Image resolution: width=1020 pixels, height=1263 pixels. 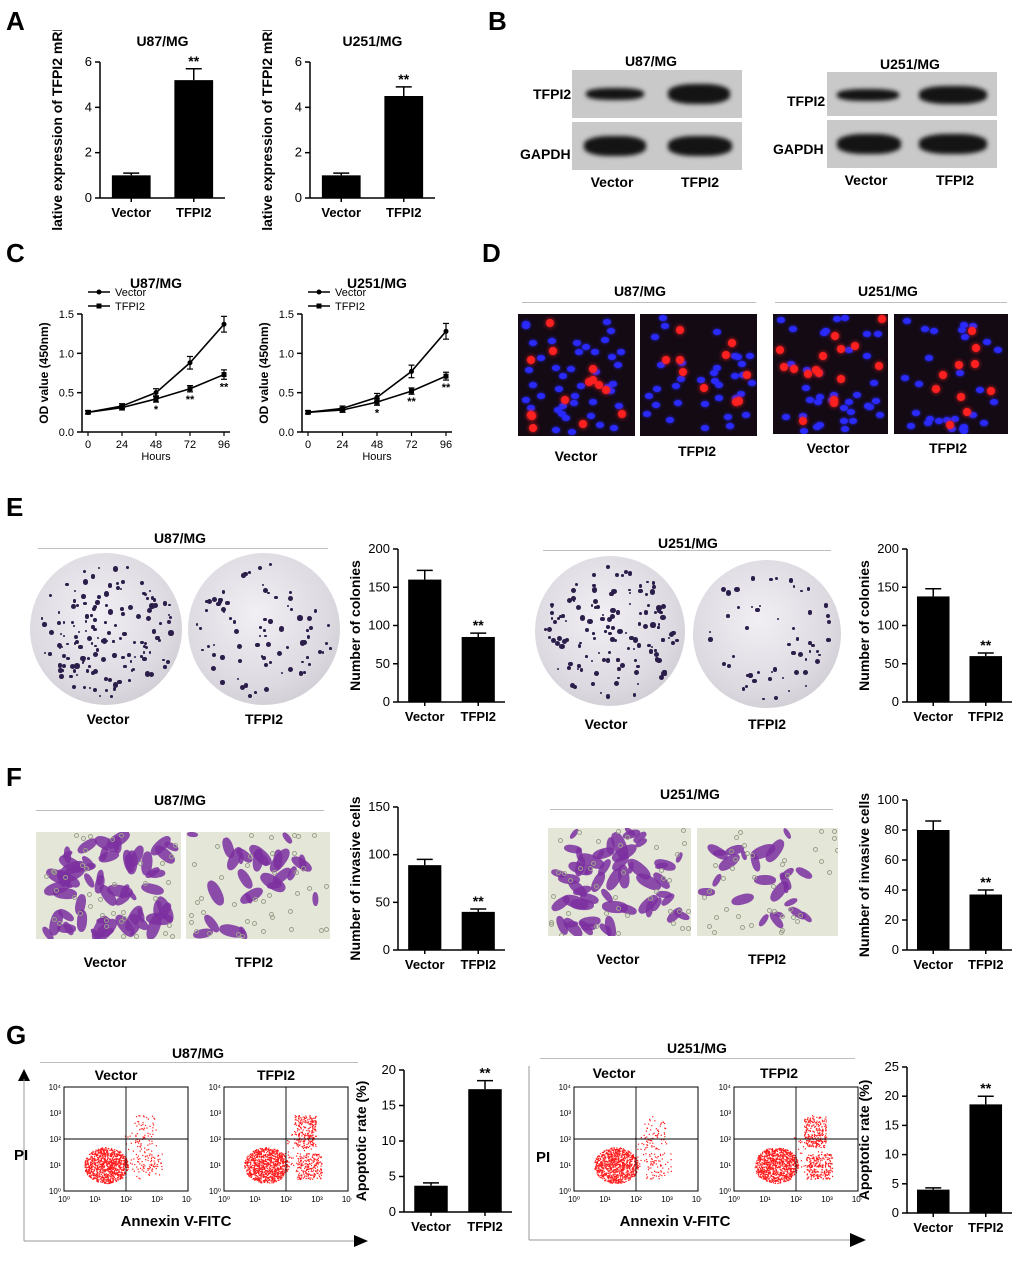 What do you see at coordinates (286, 315) in the screenshot?
I see `y-tick-label: 1.5` at bounding box center [286, 315].